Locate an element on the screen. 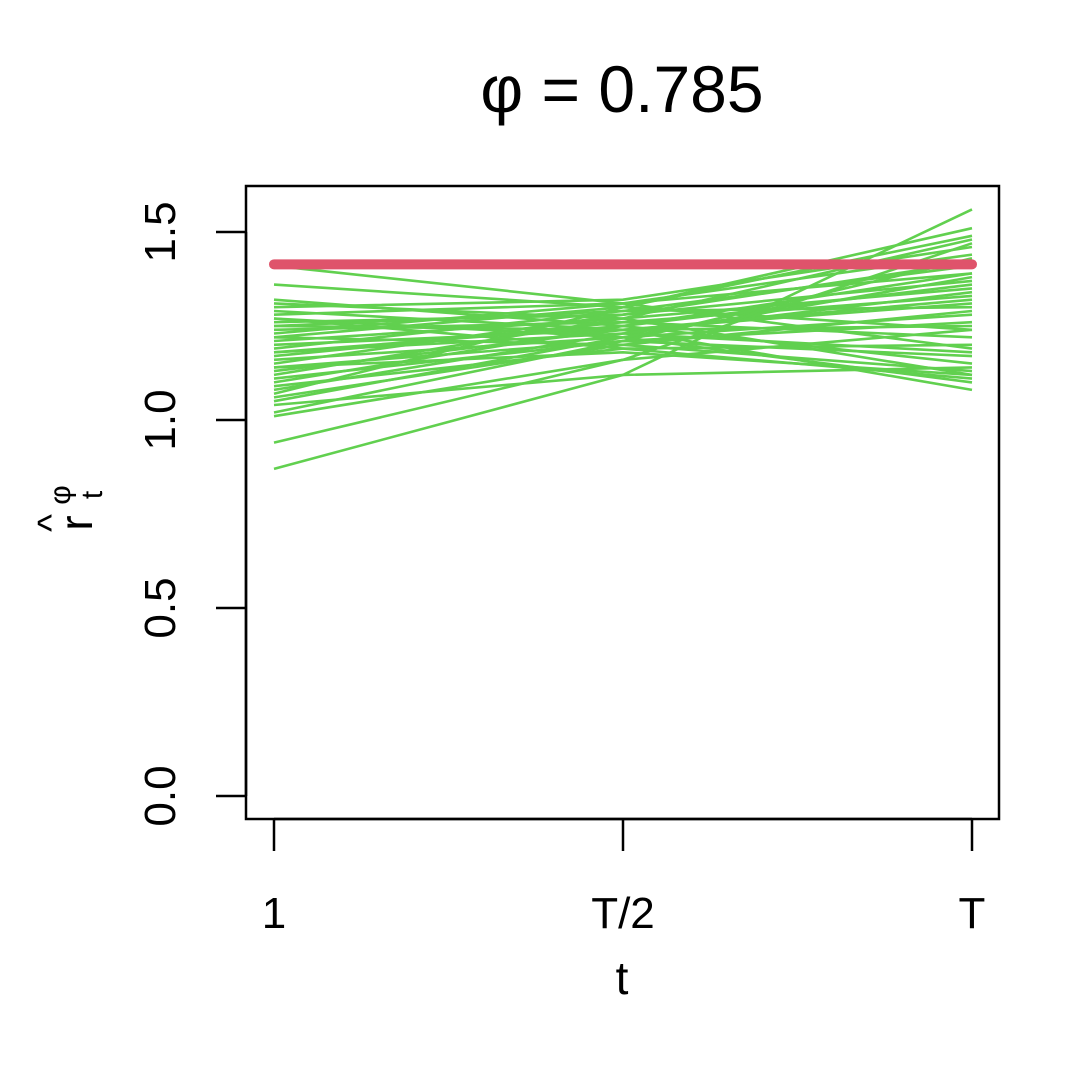  y-axis-label-hat: ^ is located at coordinates (52, 523).